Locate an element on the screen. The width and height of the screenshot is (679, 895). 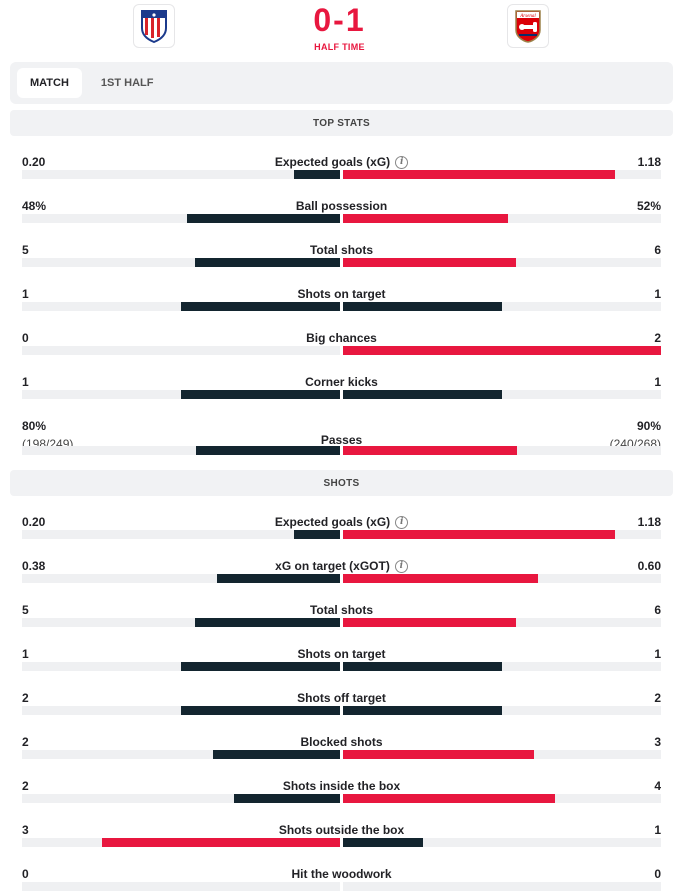
away-stat-value: 52% is located at coordinates (649, 206).